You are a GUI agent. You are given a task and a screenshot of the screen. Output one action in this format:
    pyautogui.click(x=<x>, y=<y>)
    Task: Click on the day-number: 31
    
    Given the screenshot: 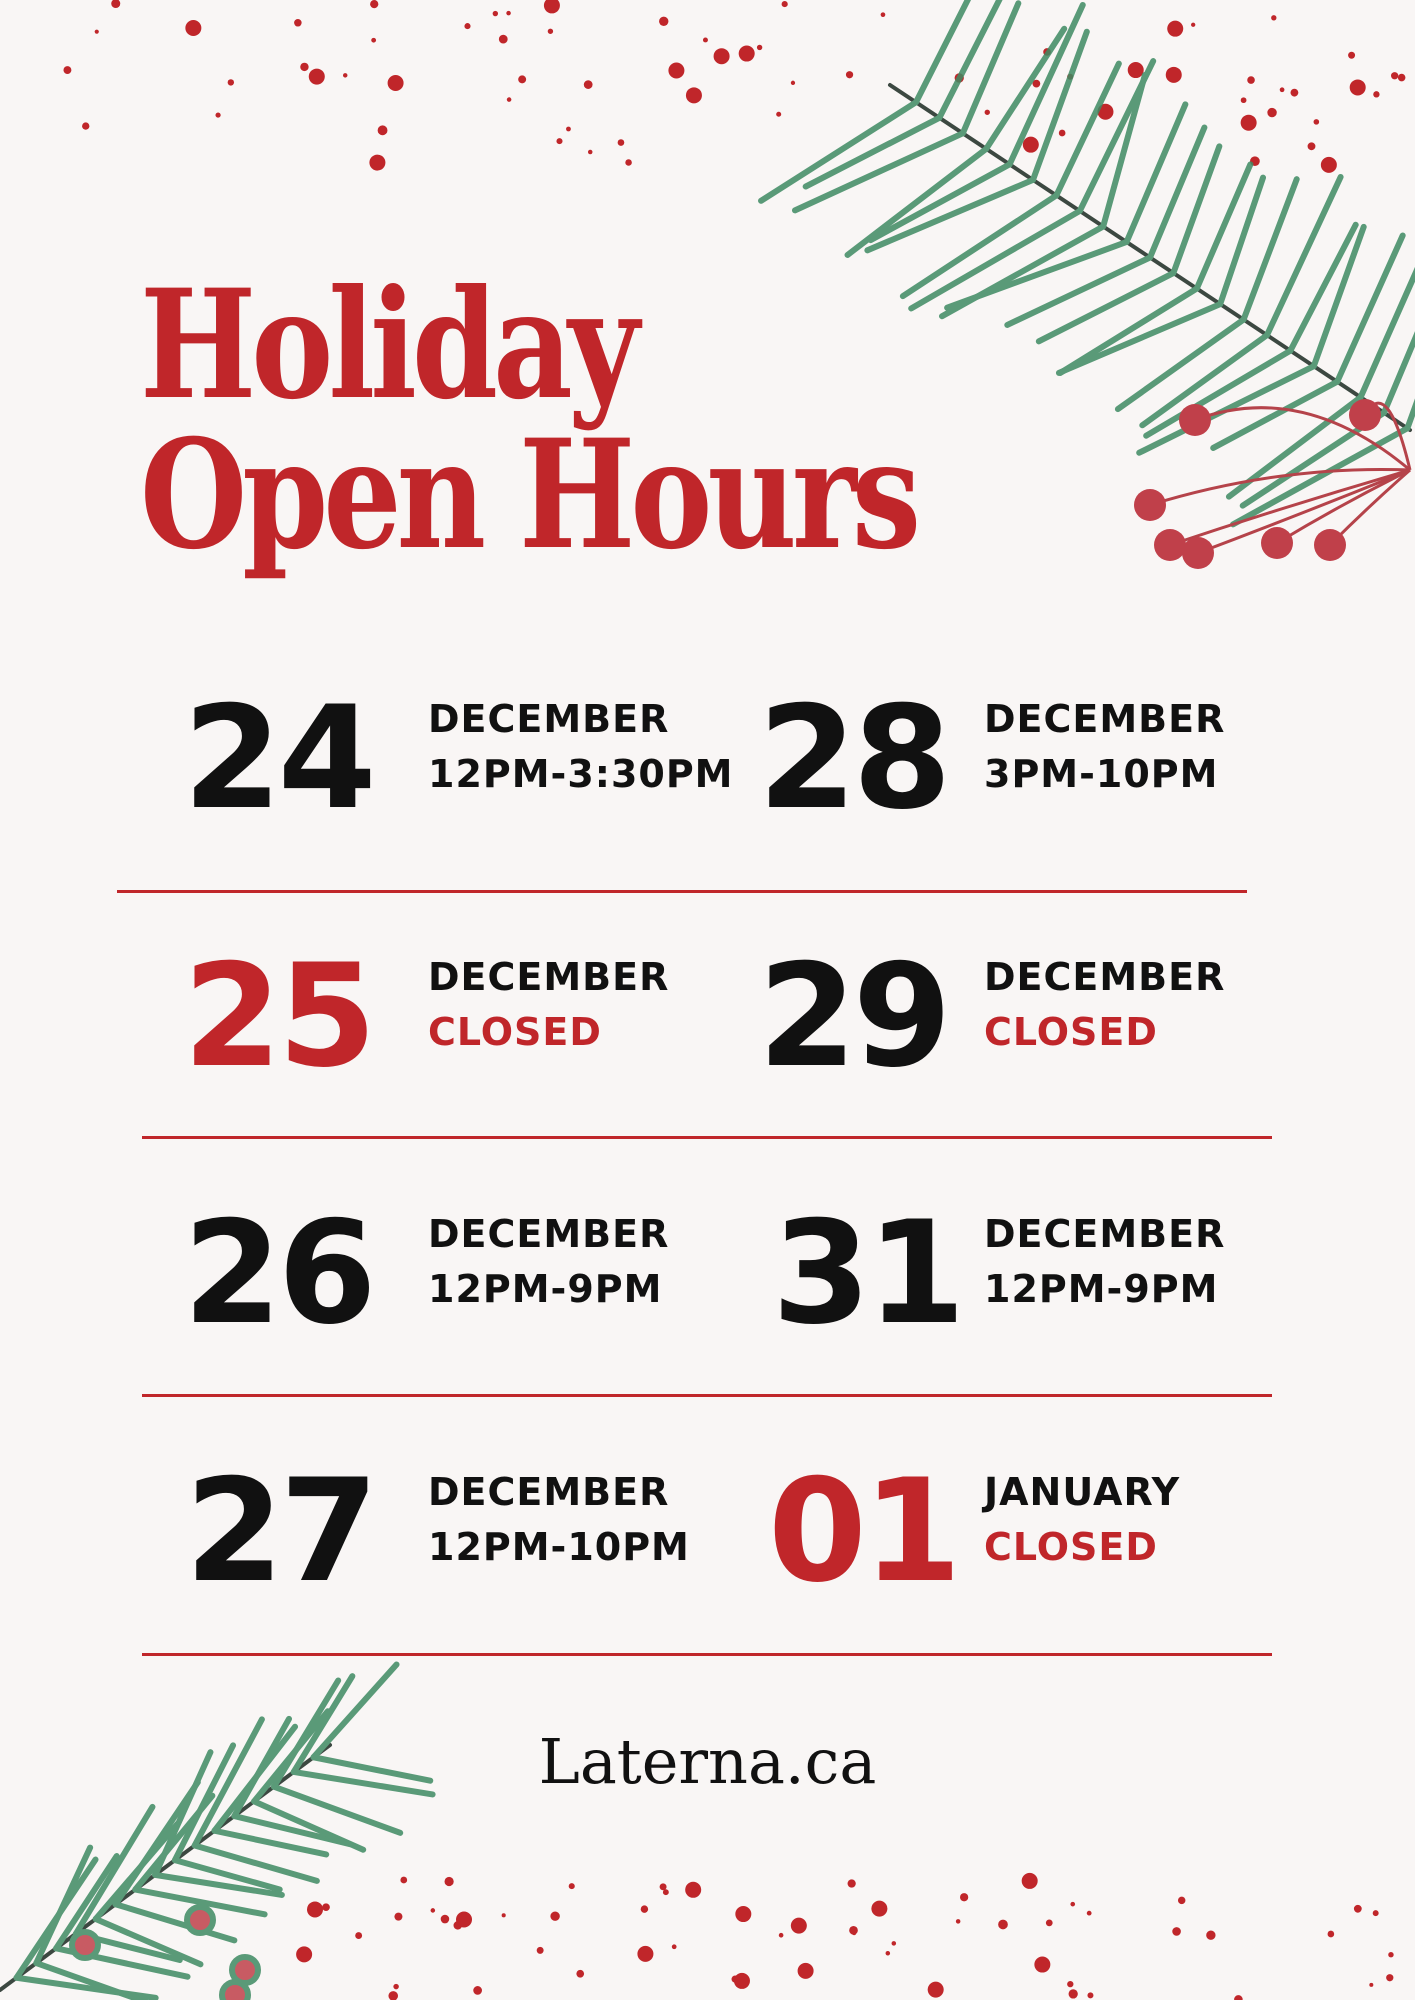 What is the action you would take?
    pyautogui.click(x=869, y=1273)
    